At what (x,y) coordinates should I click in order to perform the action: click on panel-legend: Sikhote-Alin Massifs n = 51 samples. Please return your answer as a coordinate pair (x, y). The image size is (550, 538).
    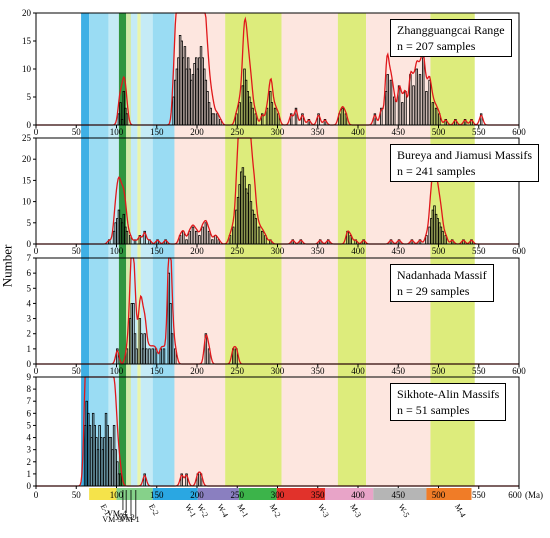
    Looking at the image, I should click on (448, 402).